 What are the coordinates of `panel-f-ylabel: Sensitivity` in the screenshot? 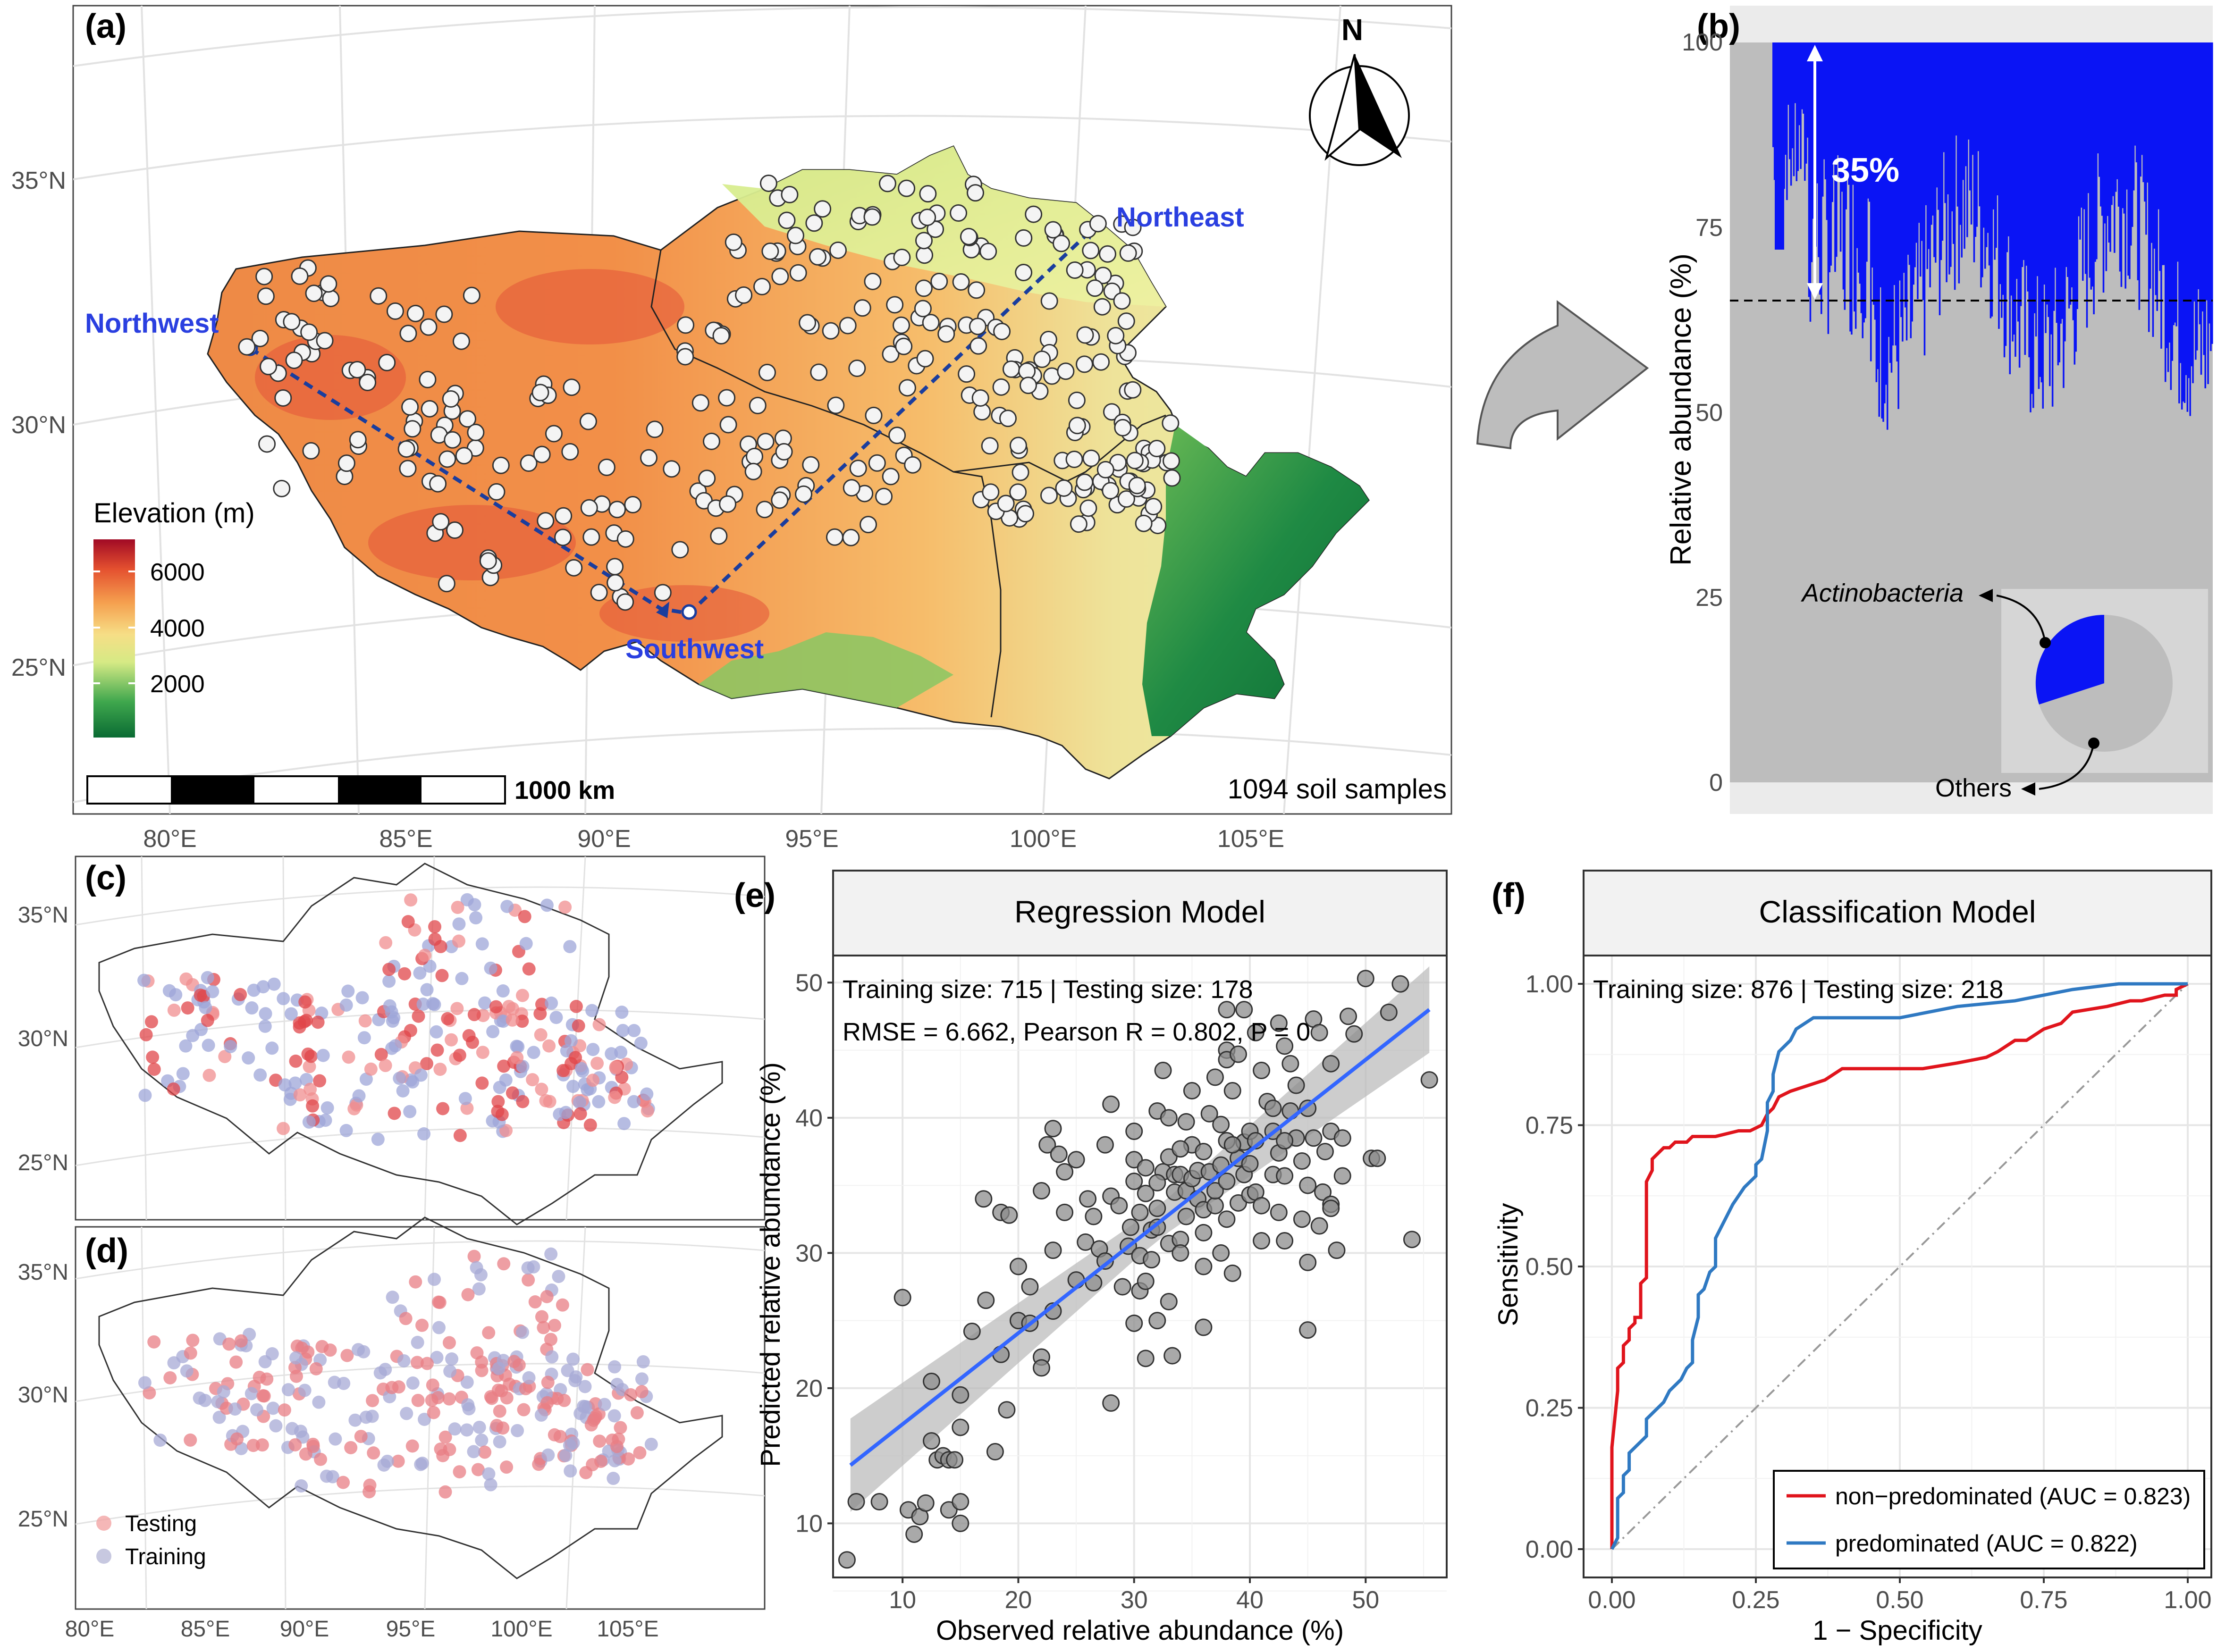 It's located at (1508, 1264).